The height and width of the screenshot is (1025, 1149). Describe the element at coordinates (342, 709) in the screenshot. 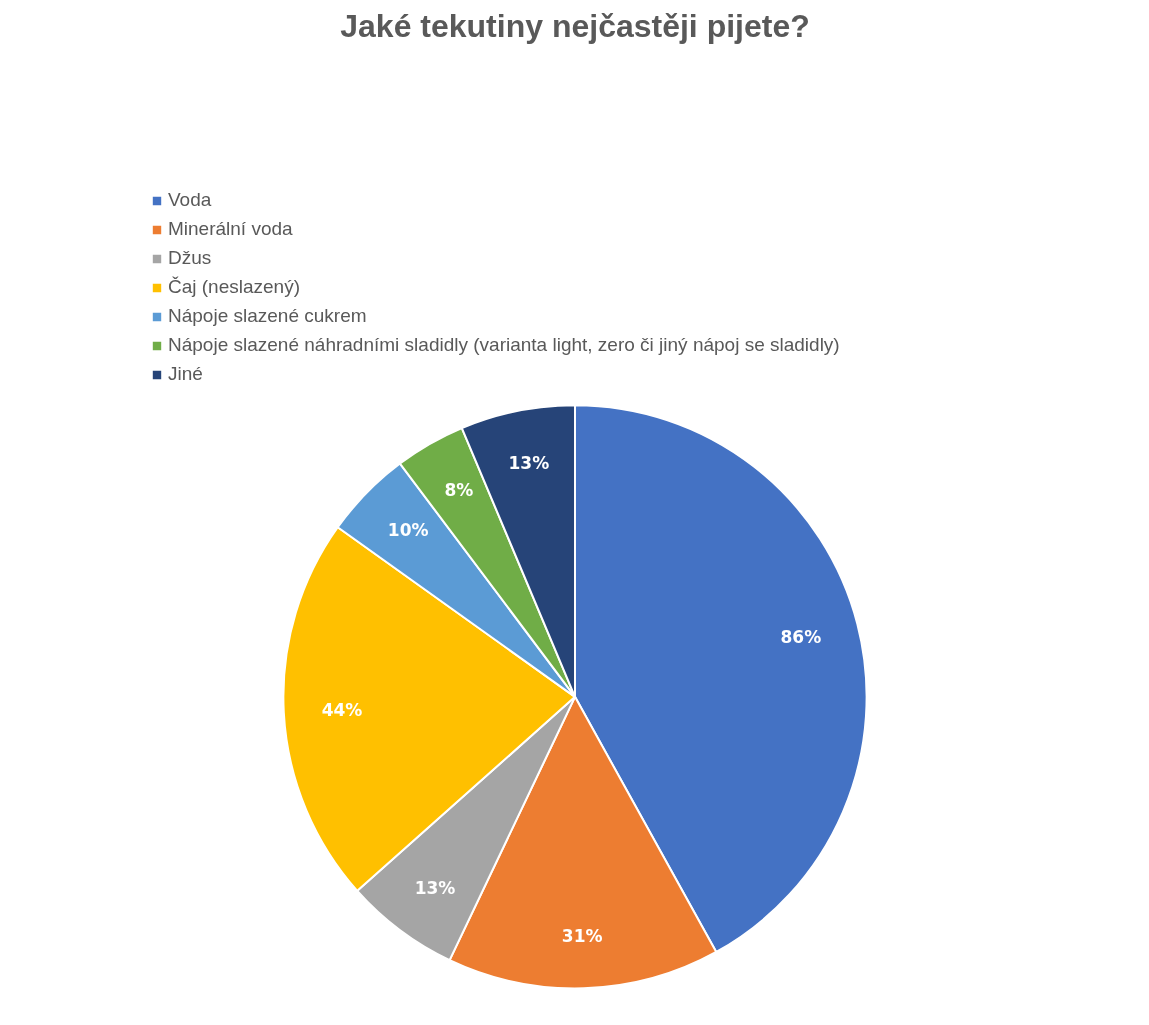

I see `data-label: 44%` at that location.